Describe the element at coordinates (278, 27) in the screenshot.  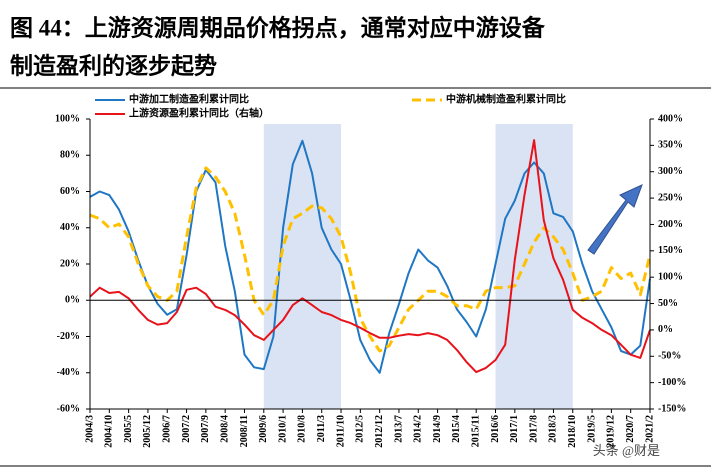
I see `chart-title: 图 44：上游资源周期品价格拐点，通常对应中游设备` at that location.